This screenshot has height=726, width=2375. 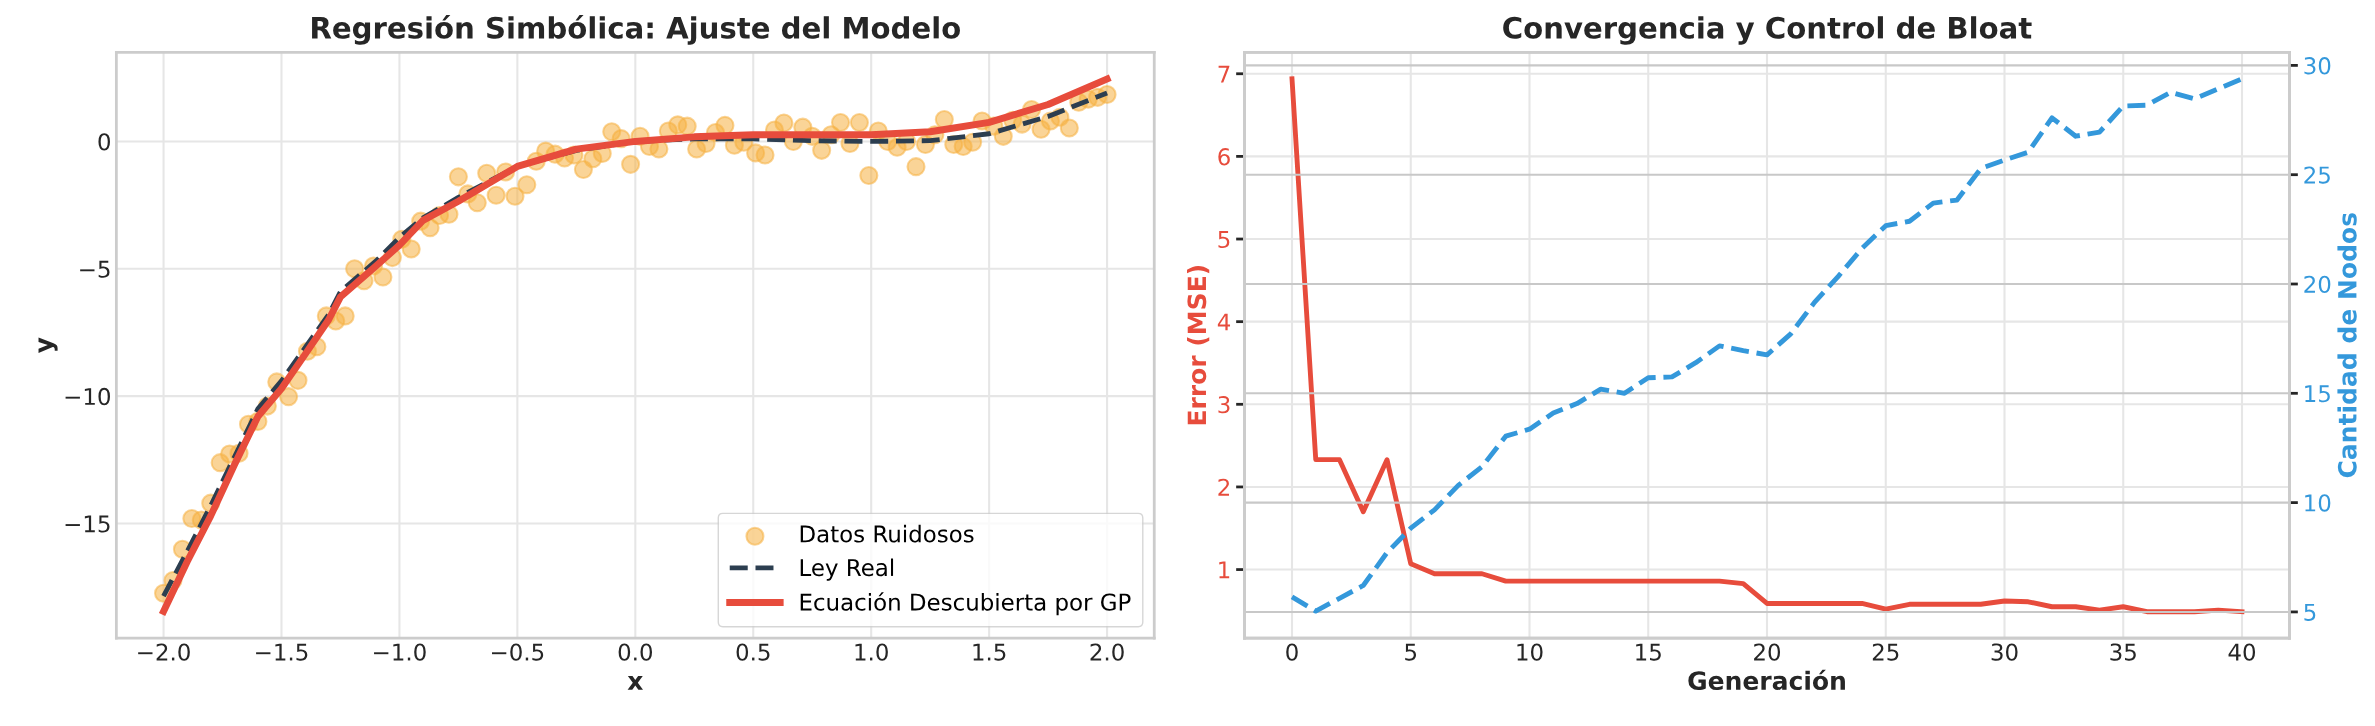 I want to click on legend-label: Datos Ruidosos, so click(x=887, y=533).